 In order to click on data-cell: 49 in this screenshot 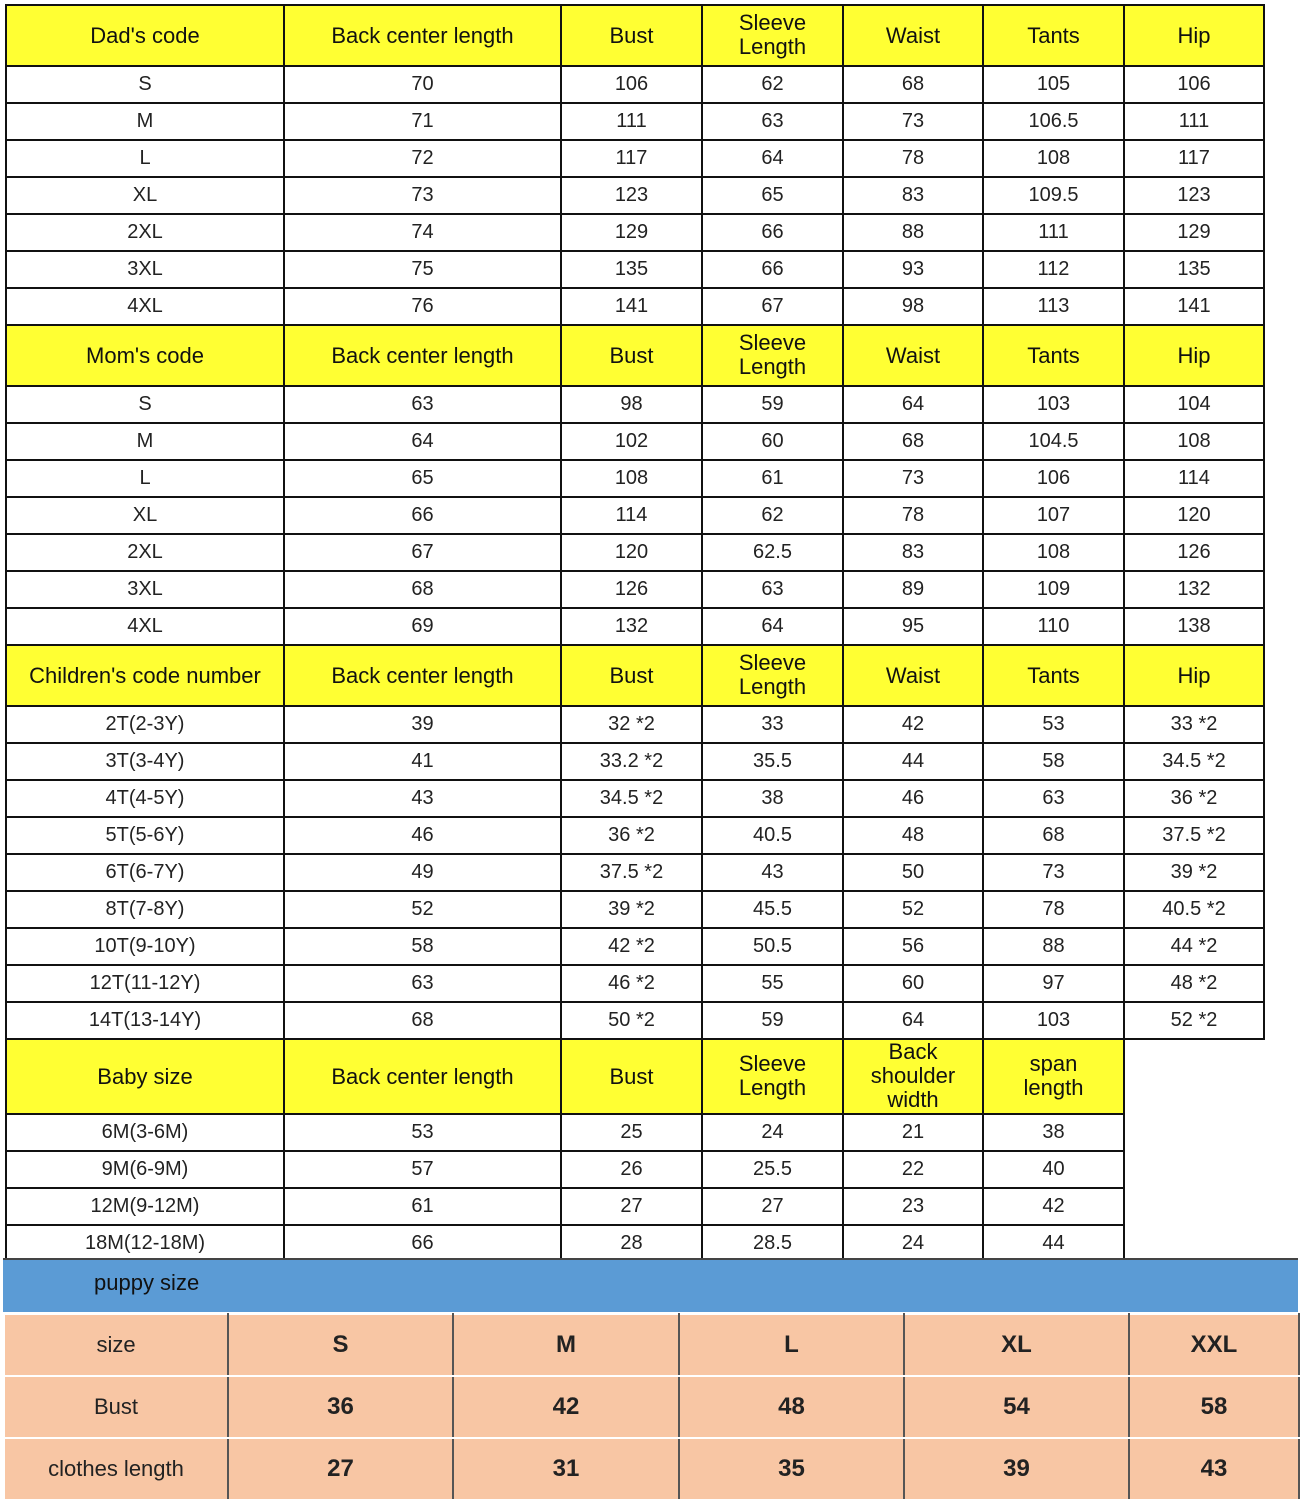, I will do `click(422, 872)`.